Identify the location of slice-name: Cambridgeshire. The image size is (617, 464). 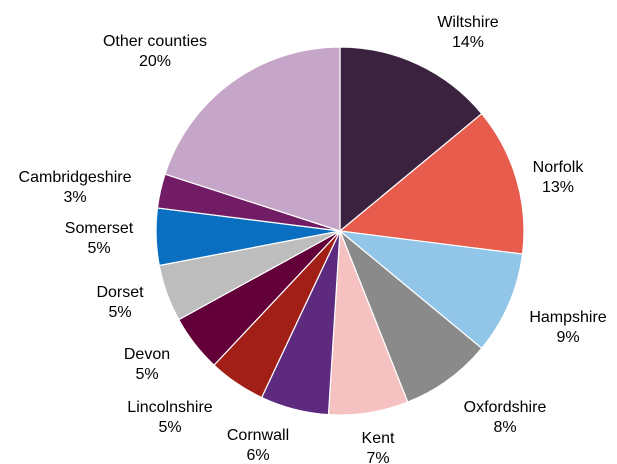
(75, 177).